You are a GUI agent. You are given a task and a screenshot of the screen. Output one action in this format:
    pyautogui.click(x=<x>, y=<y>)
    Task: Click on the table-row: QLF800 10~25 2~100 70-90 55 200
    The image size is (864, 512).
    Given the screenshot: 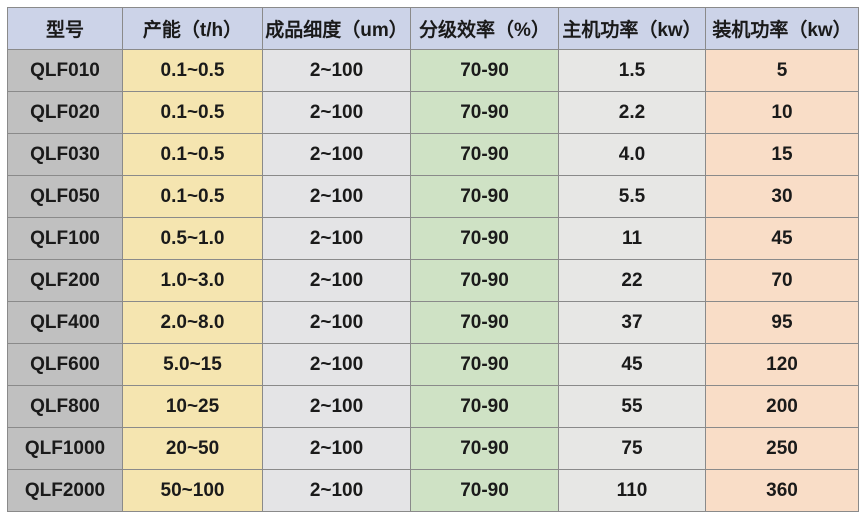 What is the action you would take?
    pyautogui.click(x=433, y=406)
    